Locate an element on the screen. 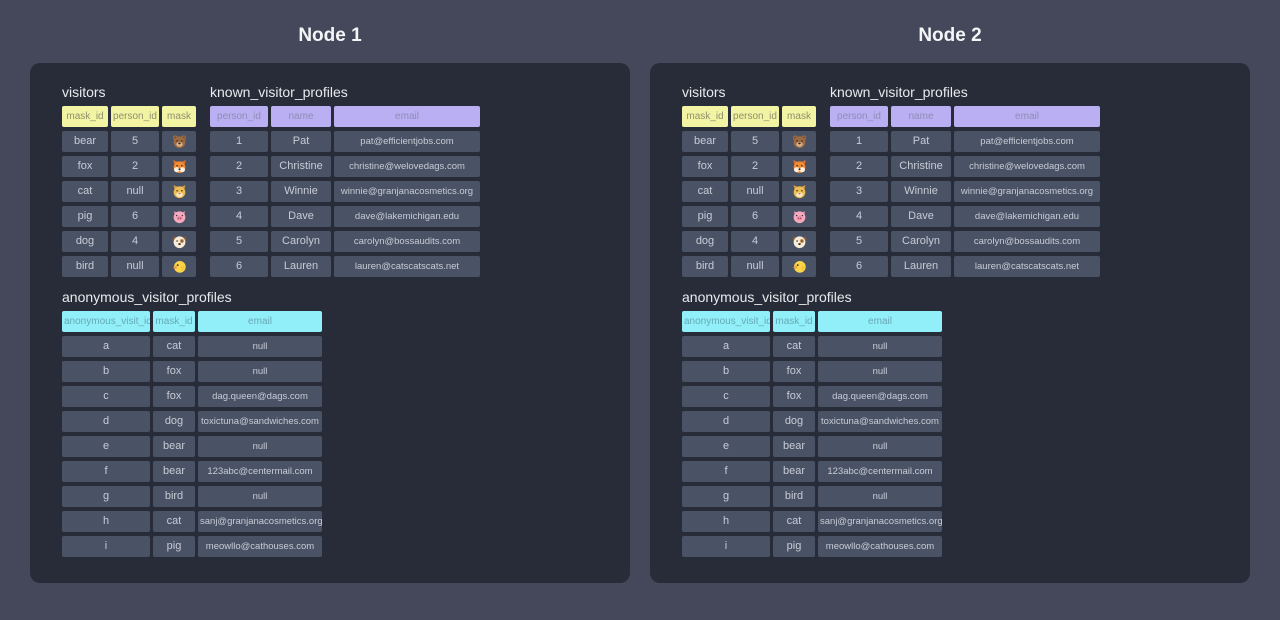 The height and width of the screenshot is (620, 1280). cell-anonymous_visit_id: i is located at coordinates (726, 546).